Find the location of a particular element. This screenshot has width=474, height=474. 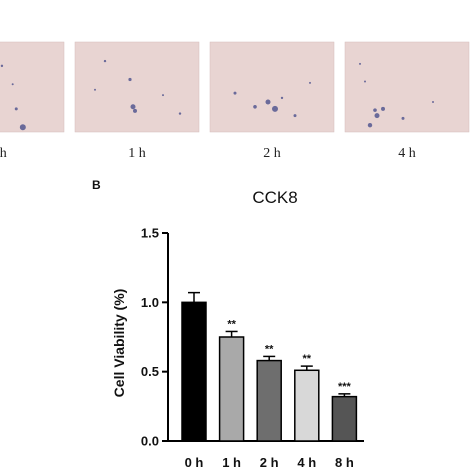

chart-title: CCK8 is located at coordinates (274, 197).